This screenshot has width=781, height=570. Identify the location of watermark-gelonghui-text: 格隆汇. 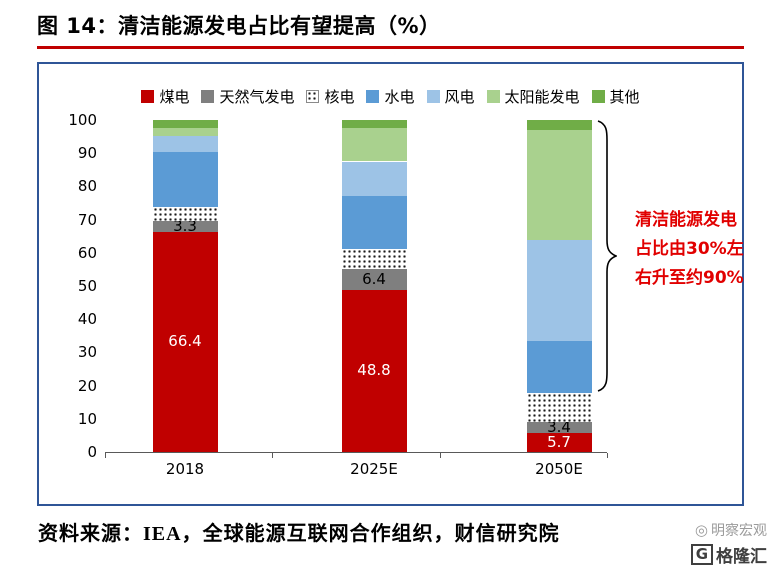
(741, 557).